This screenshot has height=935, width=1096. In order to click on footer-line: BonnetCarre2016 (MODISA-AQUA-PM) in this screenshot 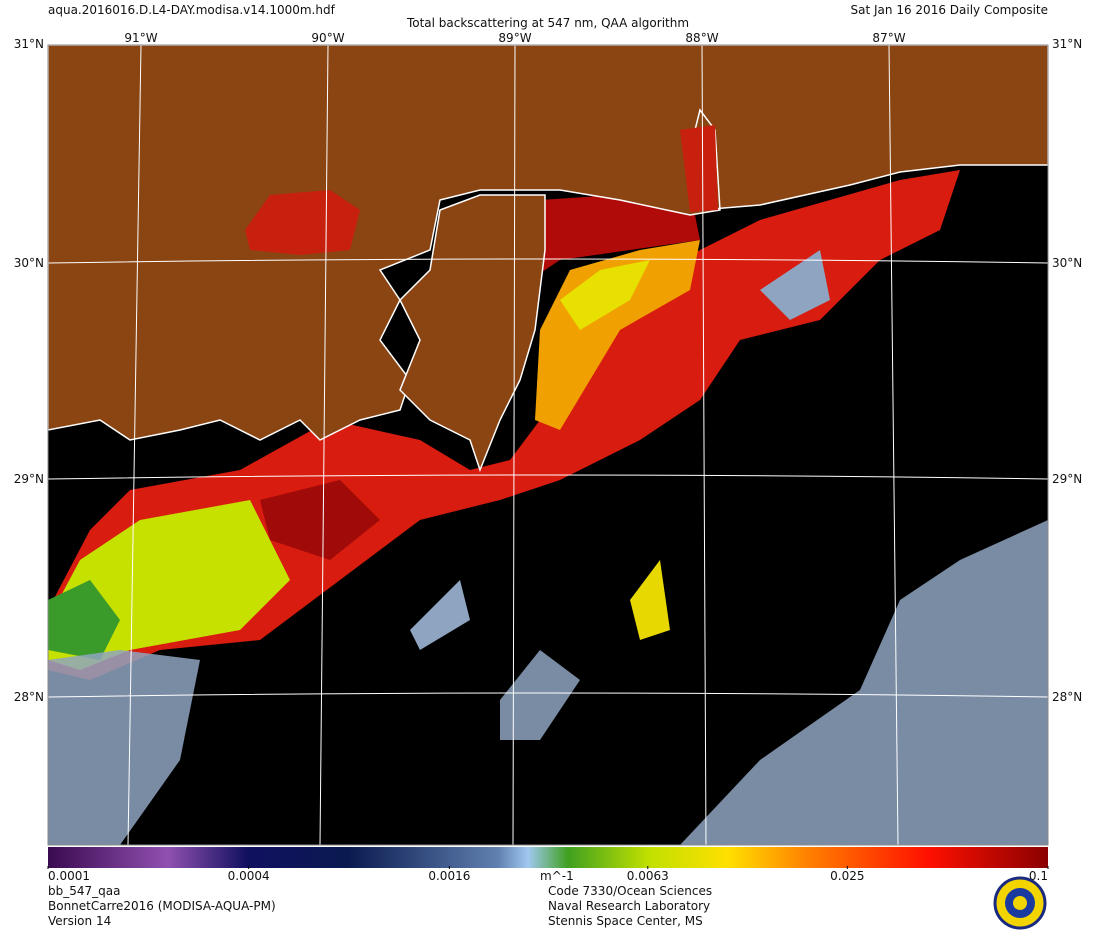, I will do `click(162, 906)`.